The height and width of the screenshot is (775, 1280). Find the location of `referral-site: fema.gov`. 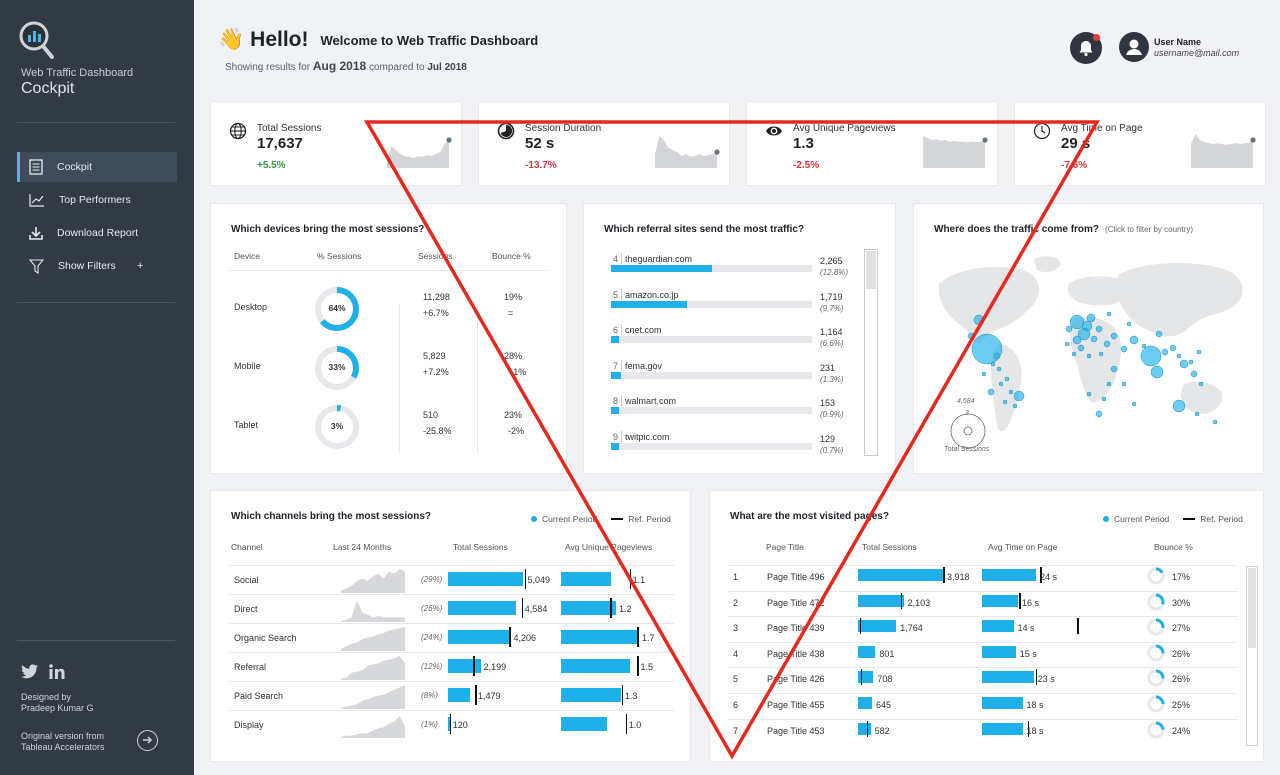

referral-site: fema.gov is located at coordinates (644, 365).